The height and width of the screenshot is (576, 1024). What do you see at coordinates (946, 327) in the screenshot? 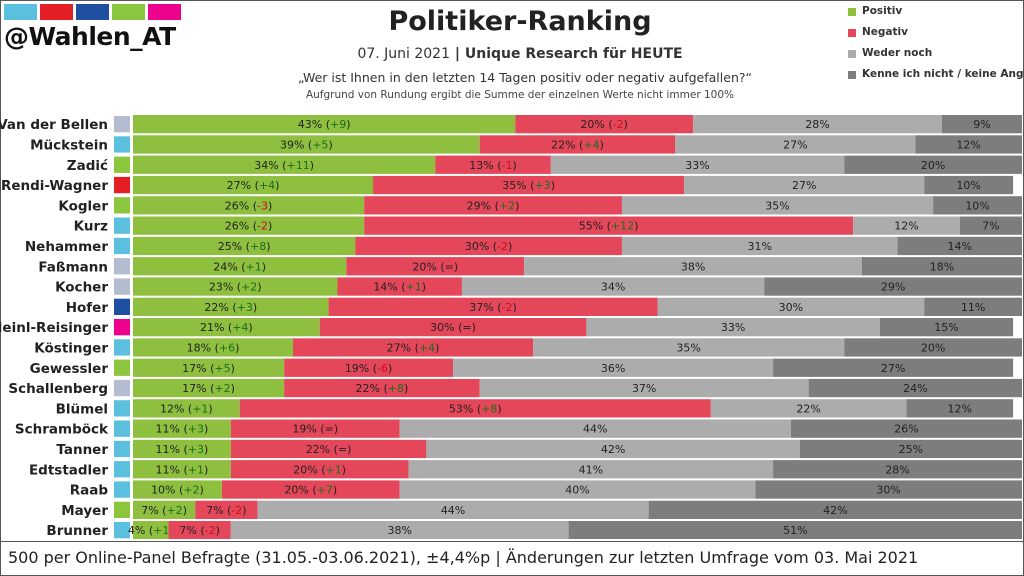
I see `bar-value-label: 15%` at bounding box center [946, 327].